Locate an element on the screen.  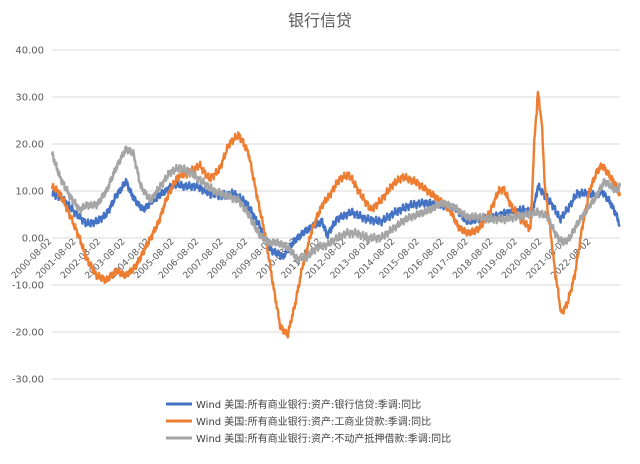
y-tick-label: -20.00 is located at coordinates (28, 333).